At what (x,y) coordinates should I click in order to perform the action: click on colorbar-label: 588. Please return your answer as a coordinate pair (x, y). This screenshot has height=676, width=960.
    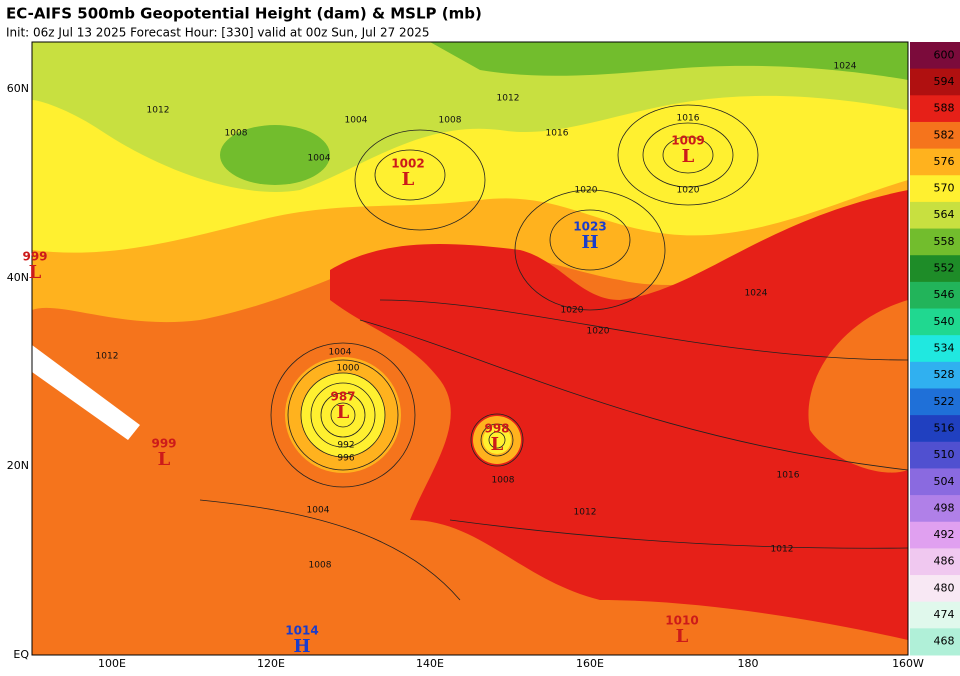
    Looking at the image, I should click on (944, 108).